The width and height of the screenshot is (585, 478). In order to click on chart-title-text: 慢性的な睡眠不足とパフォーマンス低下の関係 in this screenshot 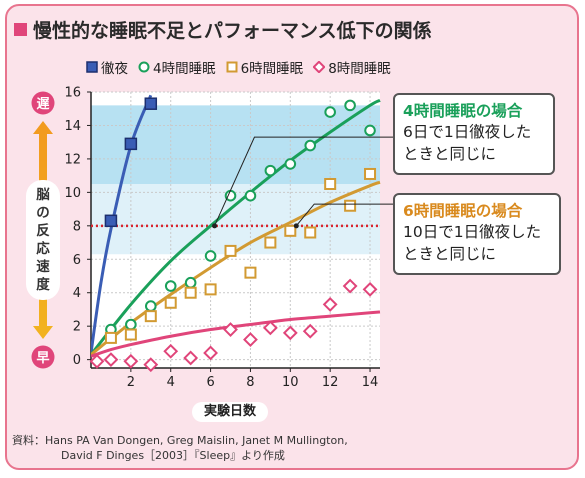, I will do `click(232, 31)`.